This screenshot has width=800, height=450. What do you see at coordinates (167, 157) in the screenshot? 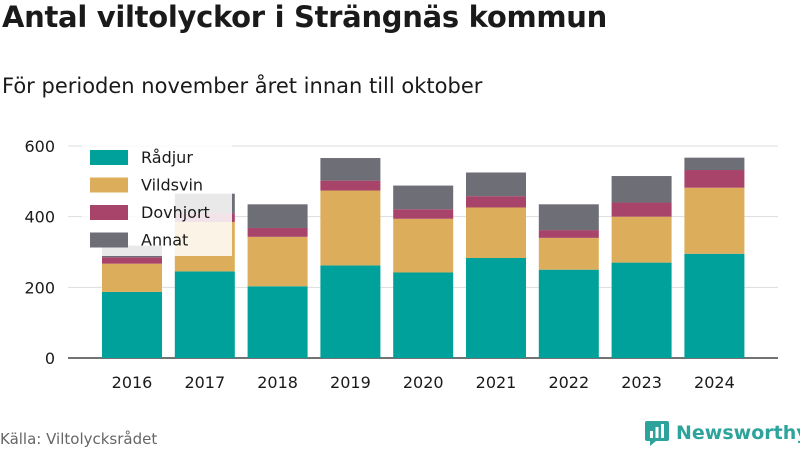
I see `legend-label: Rådjur` at bounding box center [167, 157].